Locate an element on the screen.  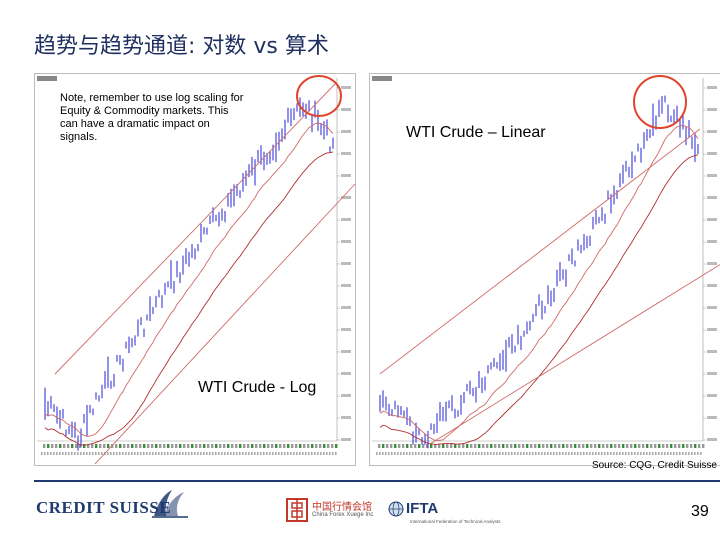
china-forex-logo-text: 中国行情会馆 is located at coordinates (342, 507).